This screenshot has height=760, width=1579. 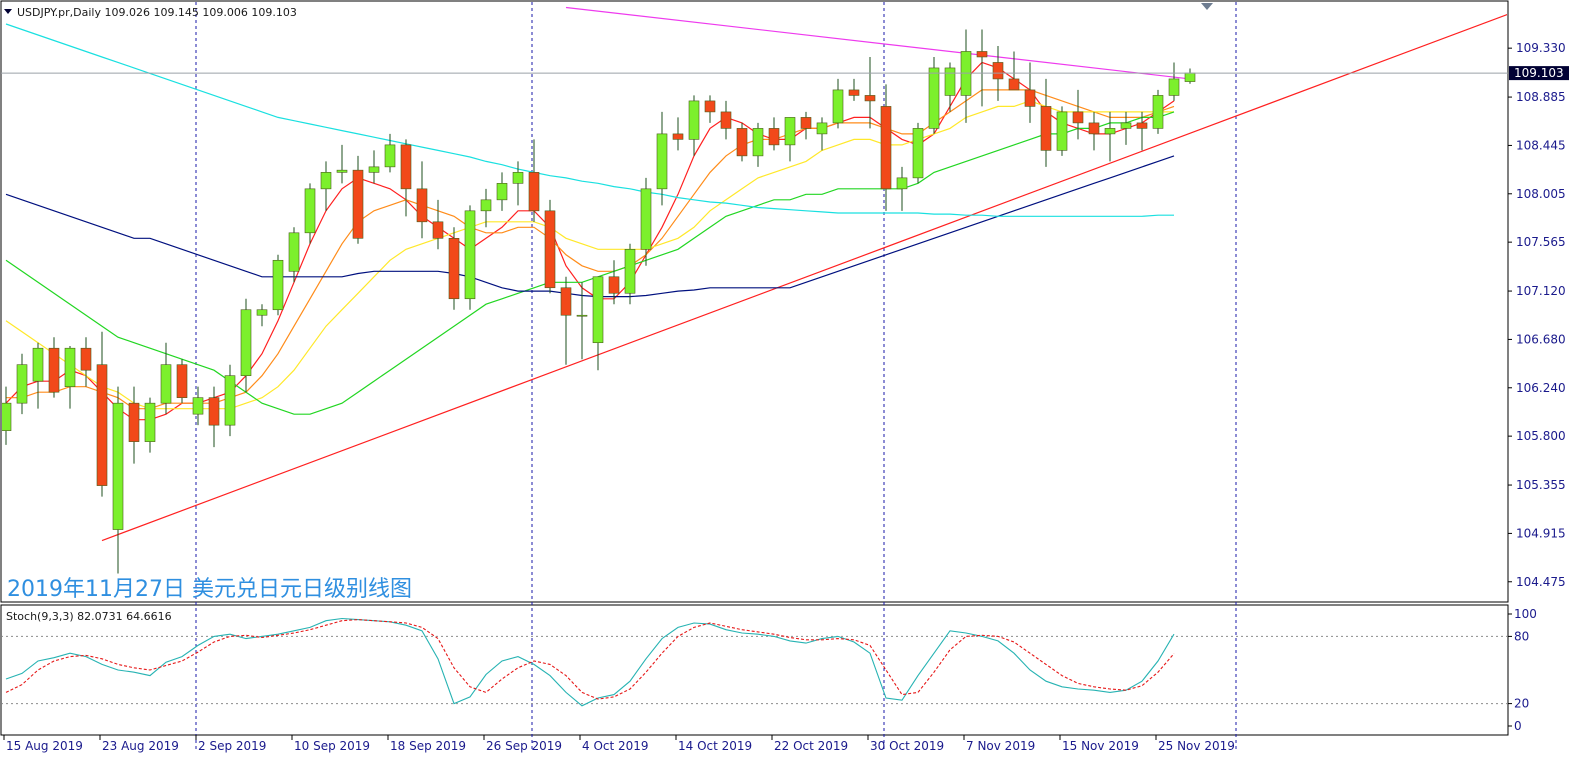 What do you see at coordinates (140, 746) in the screenshot?
I see `date-tick-label: 23 Aug 2019` at bounding box center [140, 746].